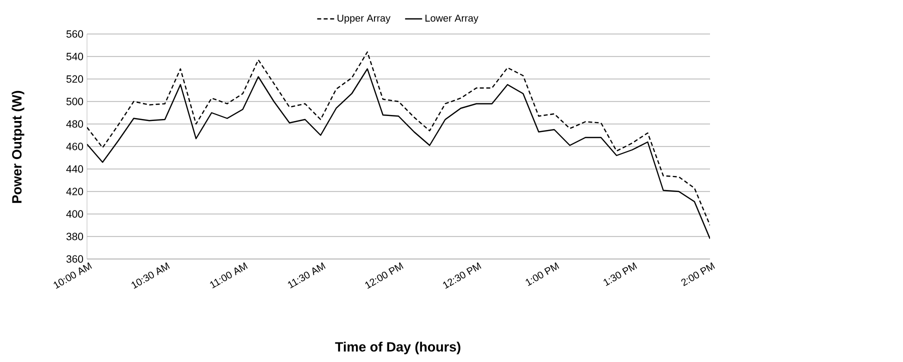  What do you see at coordinates (75, 169) in the screenshot?
I see `y-tick-label: 440` at bounding box center [75, 169].